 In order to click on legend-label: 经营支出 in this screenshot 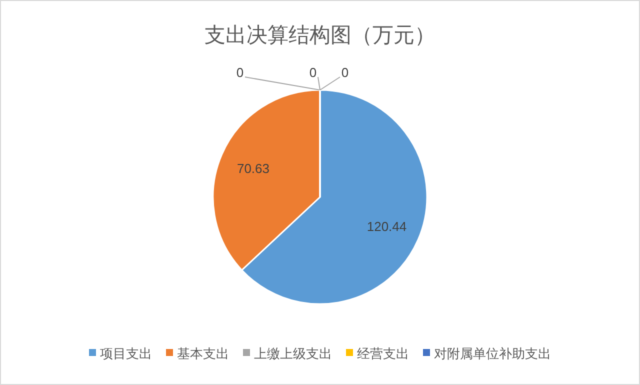, I will do `click(383, 353)`.